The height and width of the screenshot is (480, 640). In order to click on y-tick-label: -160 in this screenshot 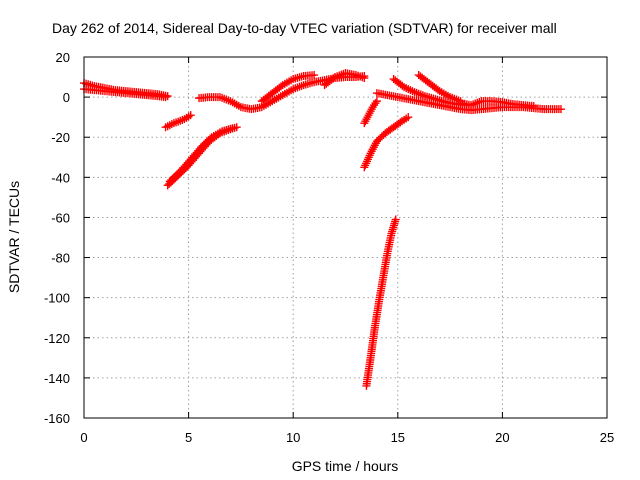, I will do `click(57, 418)`.